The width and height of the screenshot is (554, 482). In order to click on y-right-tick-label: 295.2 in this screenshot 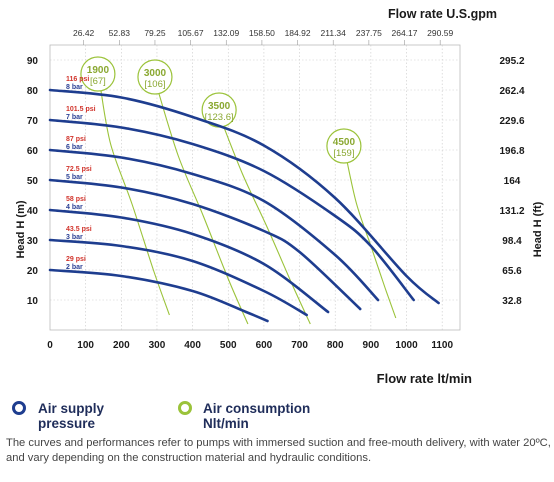, I will do `click(511, 61)`.